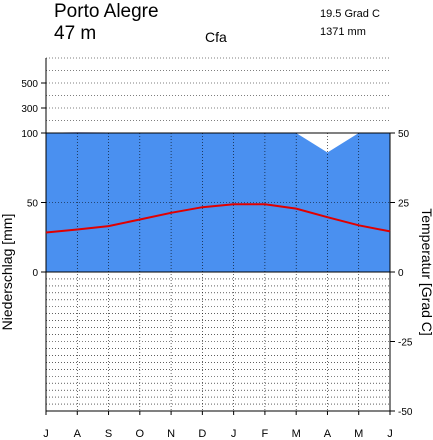 The height and width of the screenshot is (440, 433). What do you see at coordinates (35, 273) in the screenshot?
I see `left-tick-label: 0` at bounding box center [35, 273].